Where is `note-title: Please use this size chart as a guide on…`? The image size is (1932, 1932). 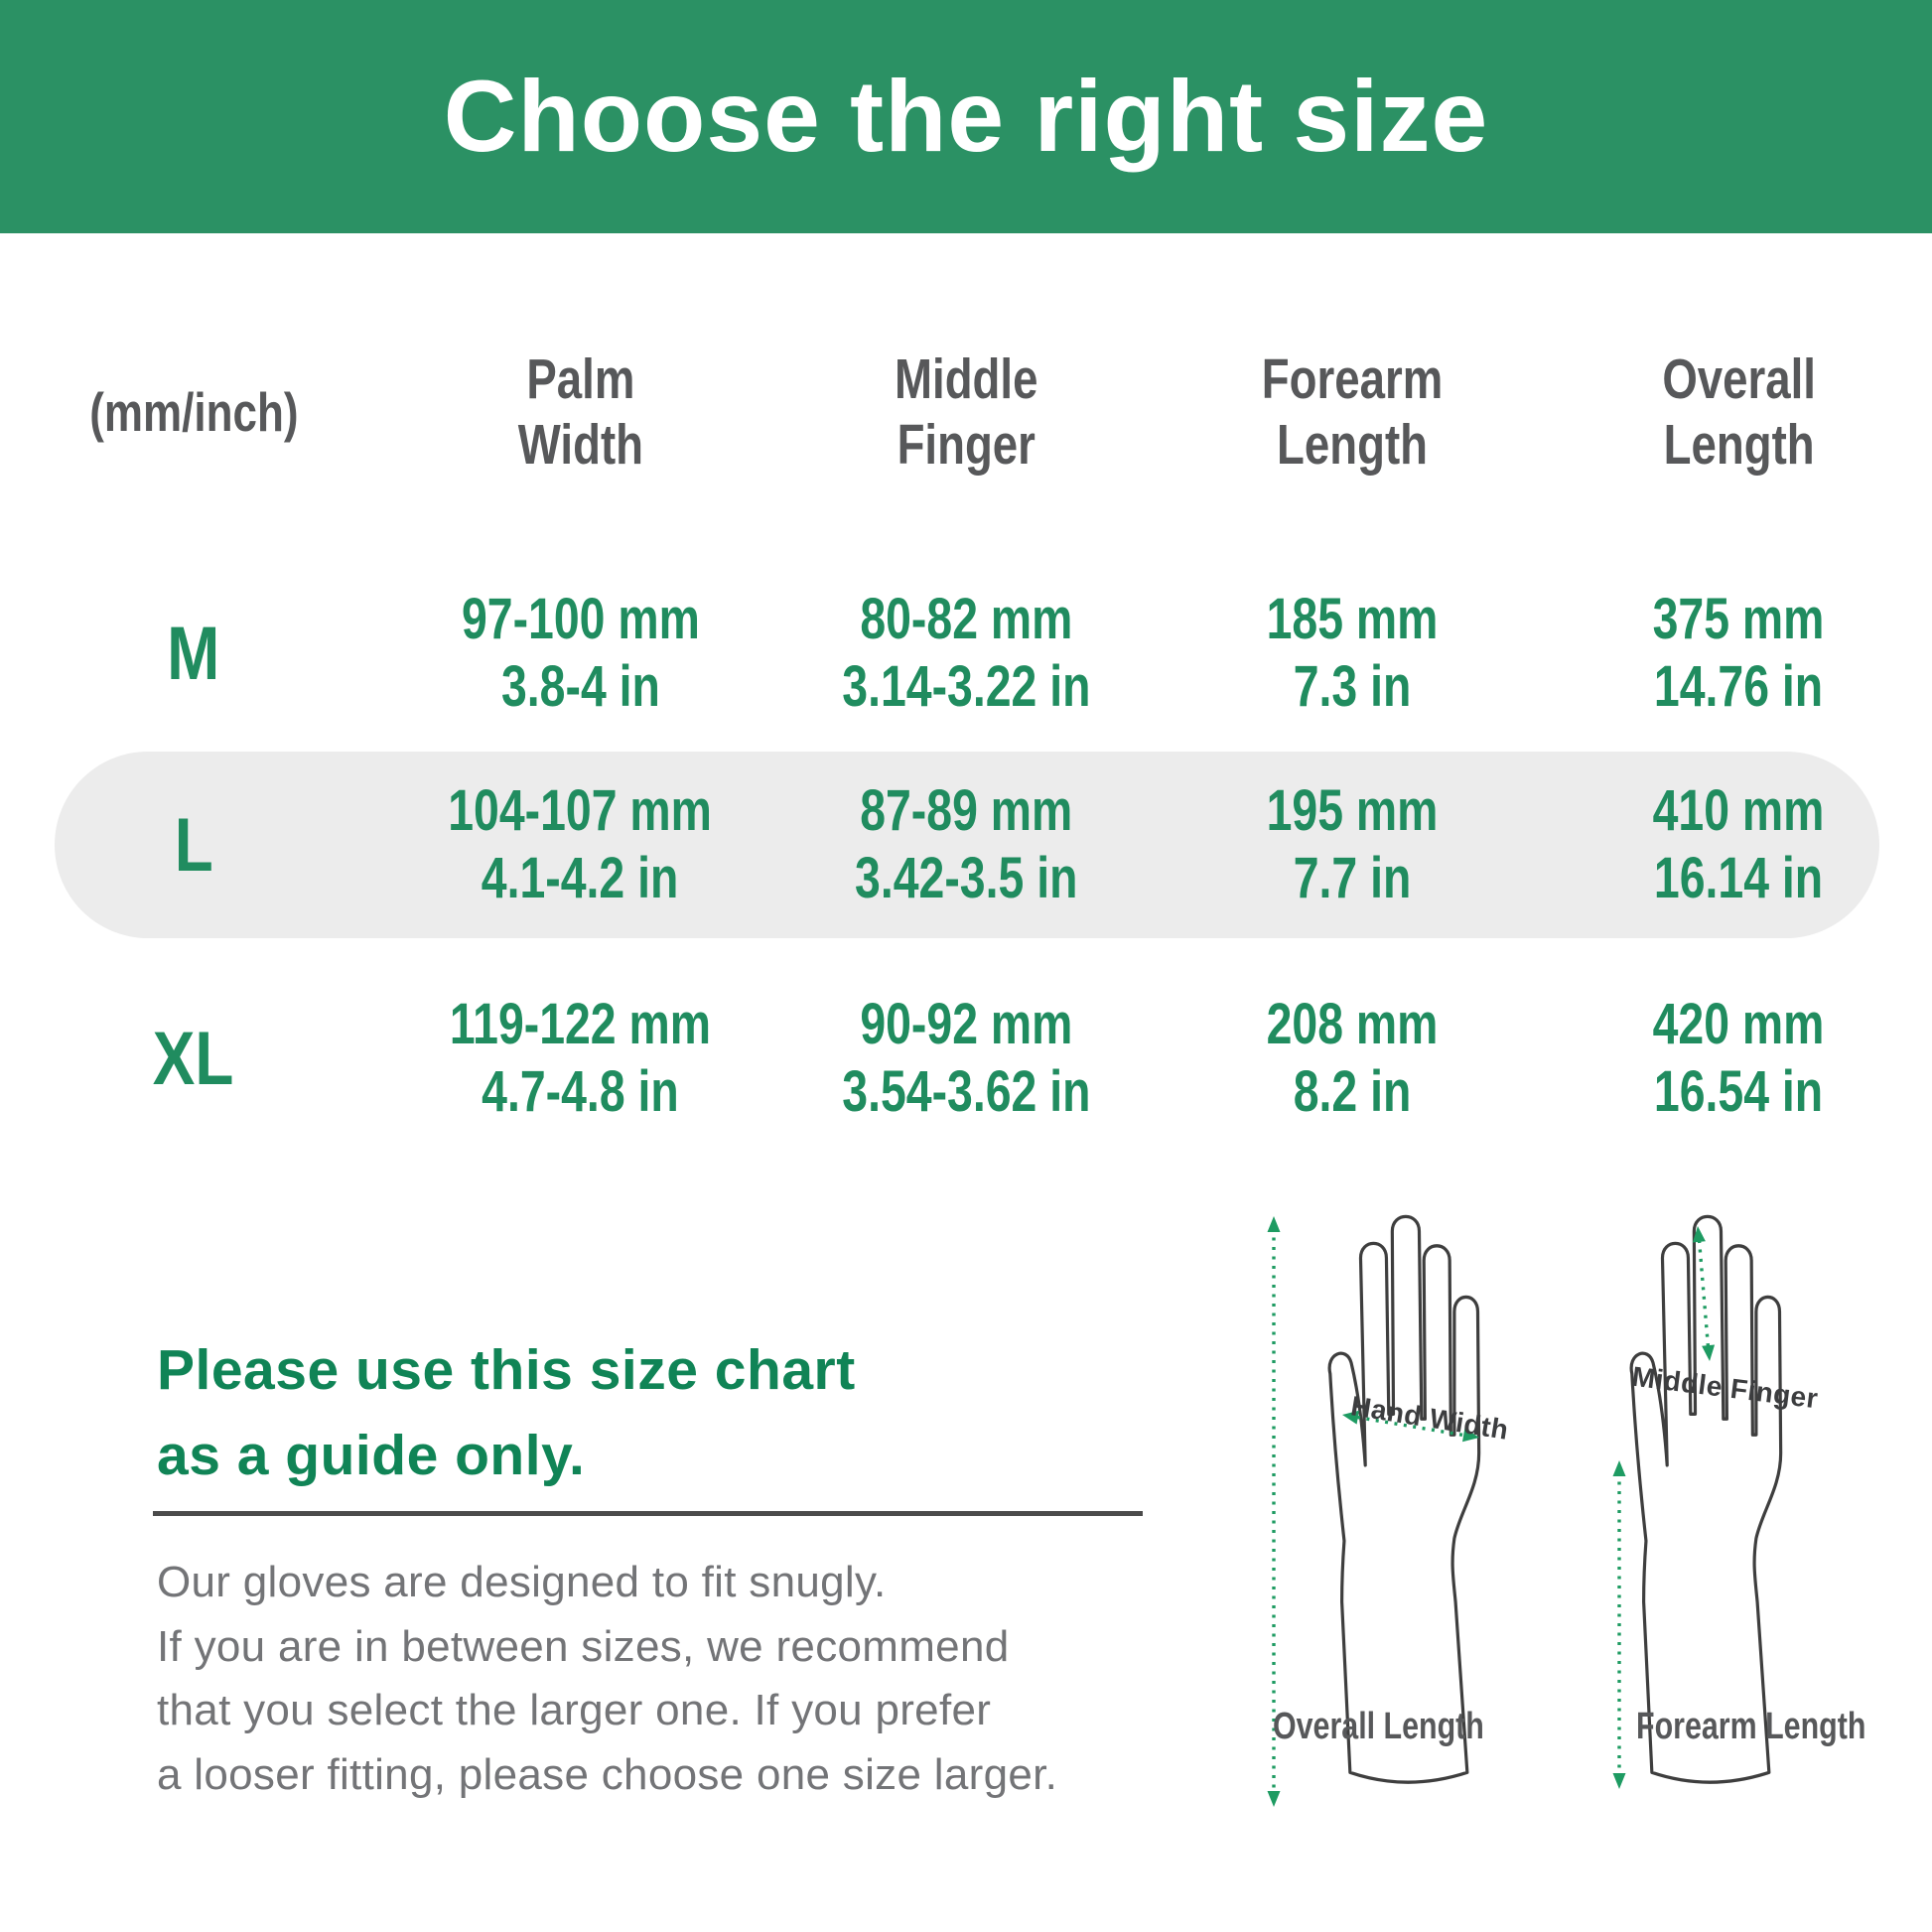 note-title: Please use this size chart as a guide on… is located at coordinates (507, 1412).